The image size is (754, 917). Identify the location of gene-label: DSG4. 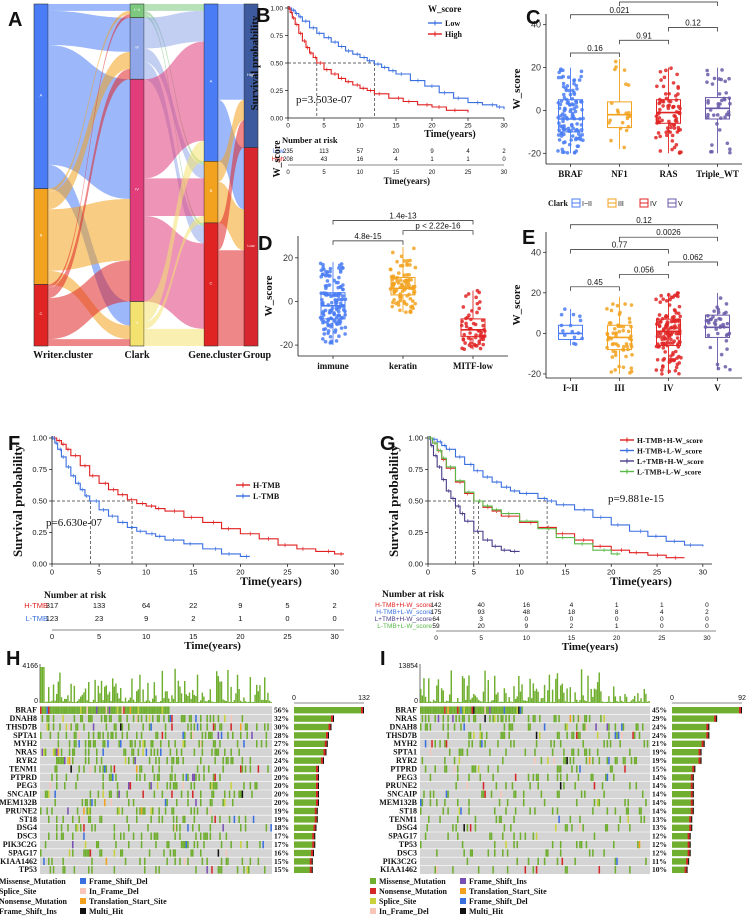
(27, 827).